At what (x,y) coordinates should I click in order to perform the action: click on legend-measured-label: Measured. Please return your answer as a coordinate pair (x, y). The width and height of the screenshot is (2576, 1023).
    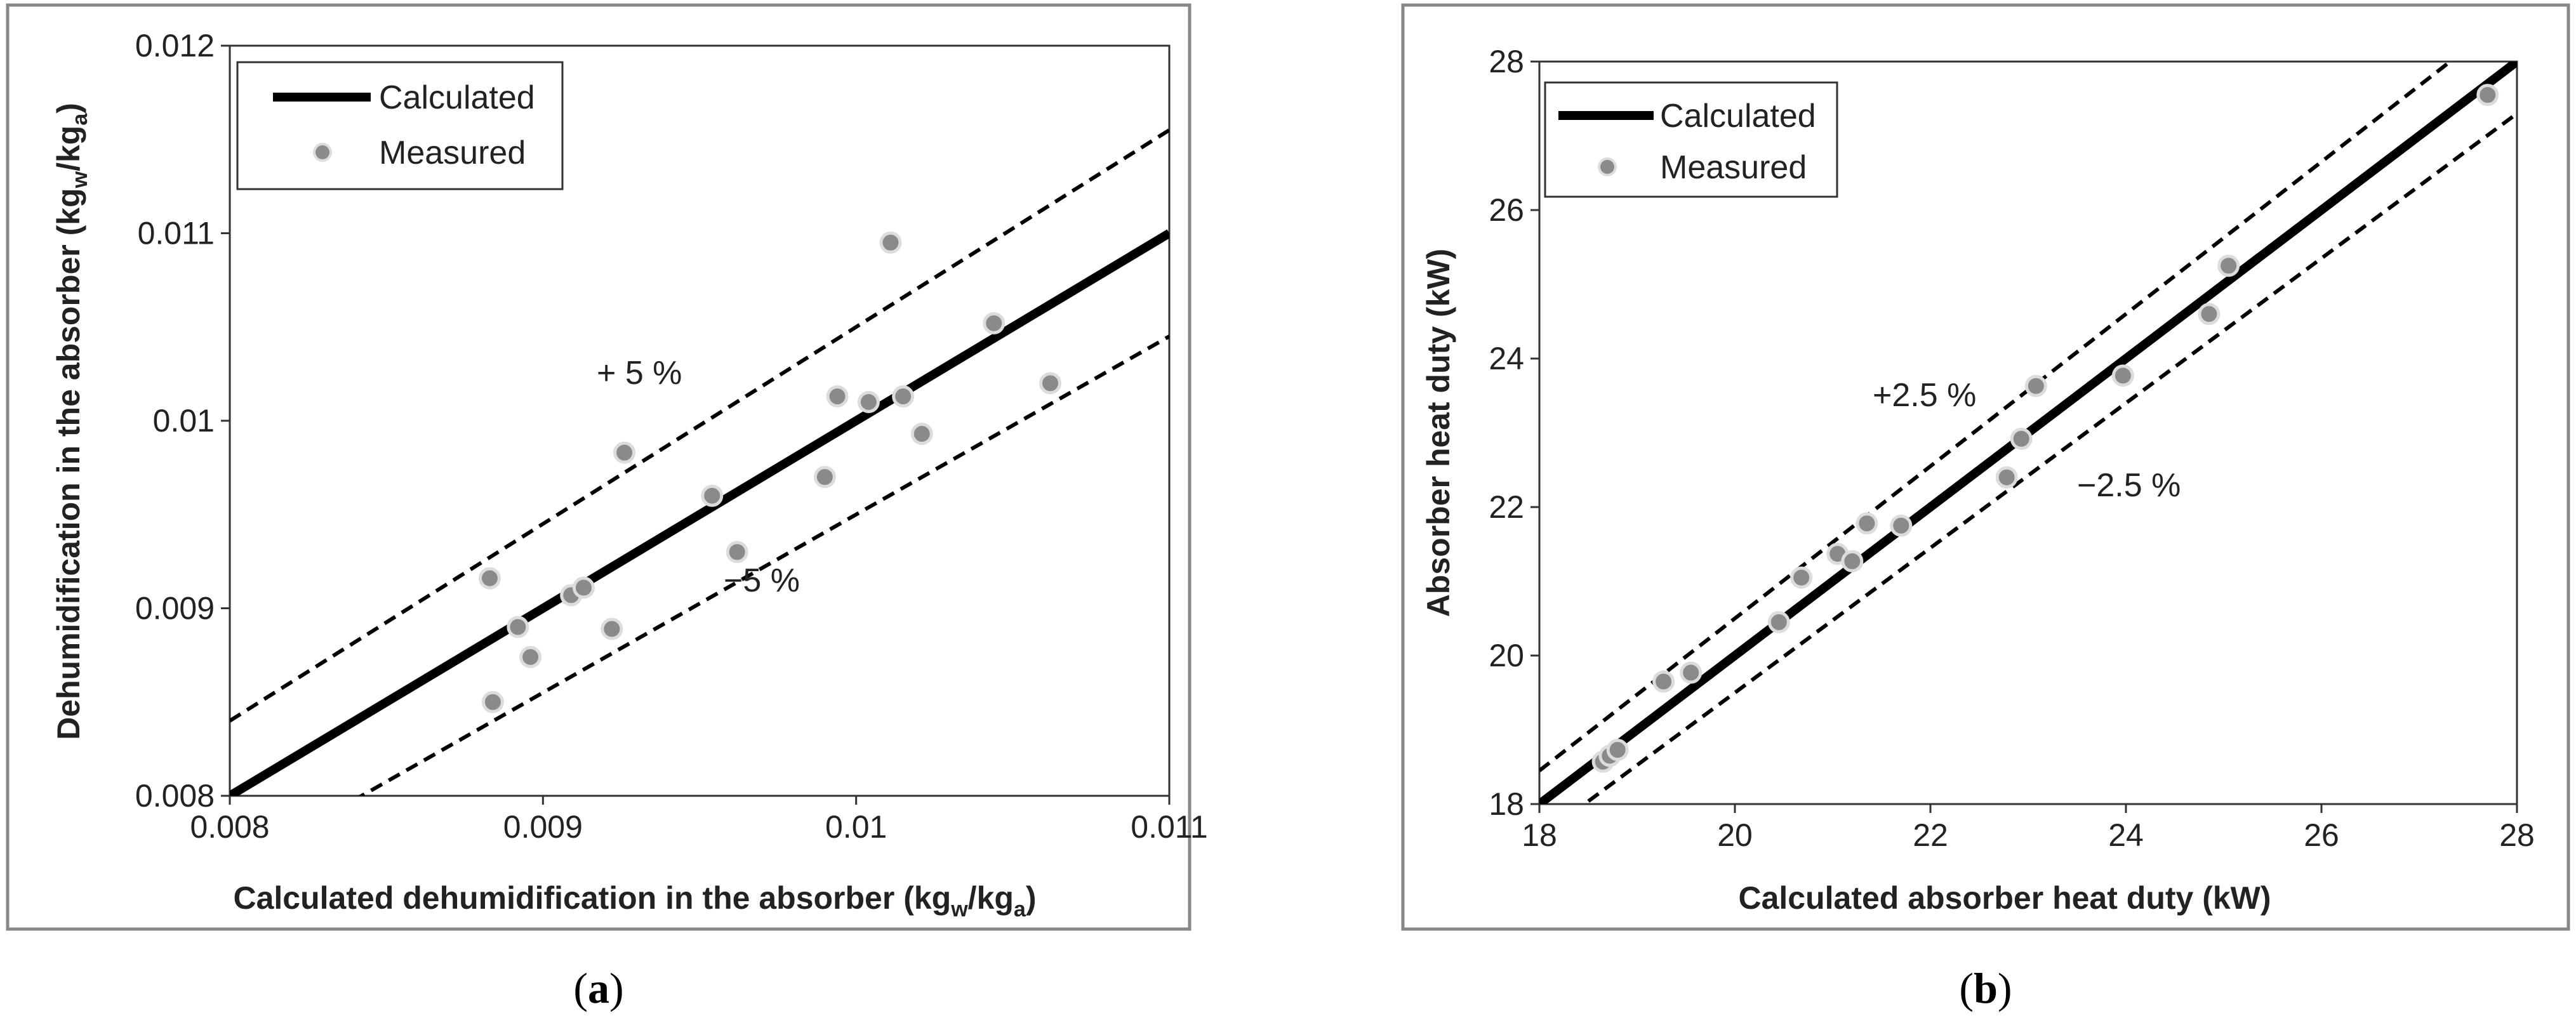
    Looking at the image, I should click on (452, 153).